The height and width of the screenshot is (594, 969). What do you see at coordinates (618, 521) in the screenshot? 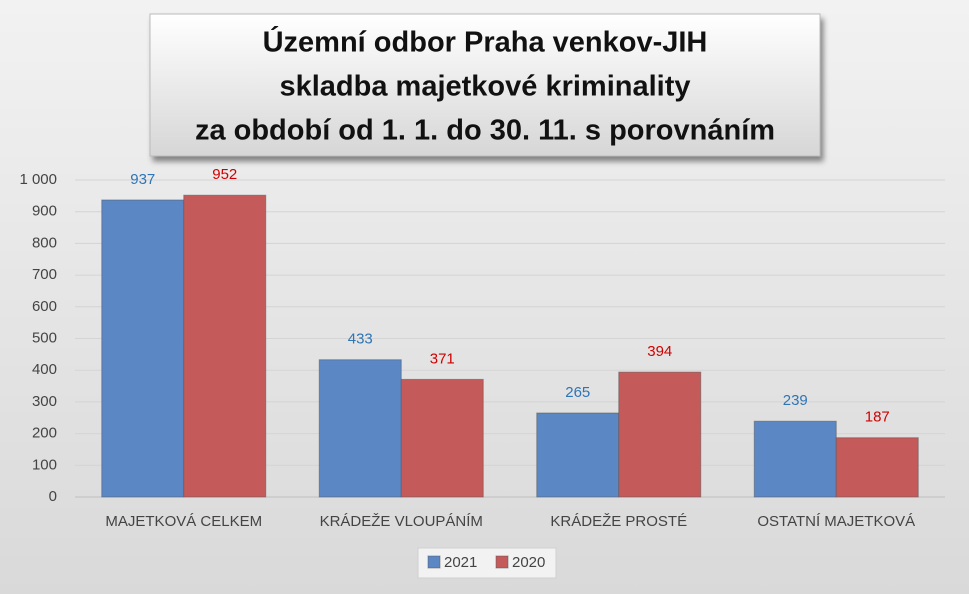
I see `x-tick-label: KRÁDEŽE PROSTÉ` at bounding box center [618, 521].